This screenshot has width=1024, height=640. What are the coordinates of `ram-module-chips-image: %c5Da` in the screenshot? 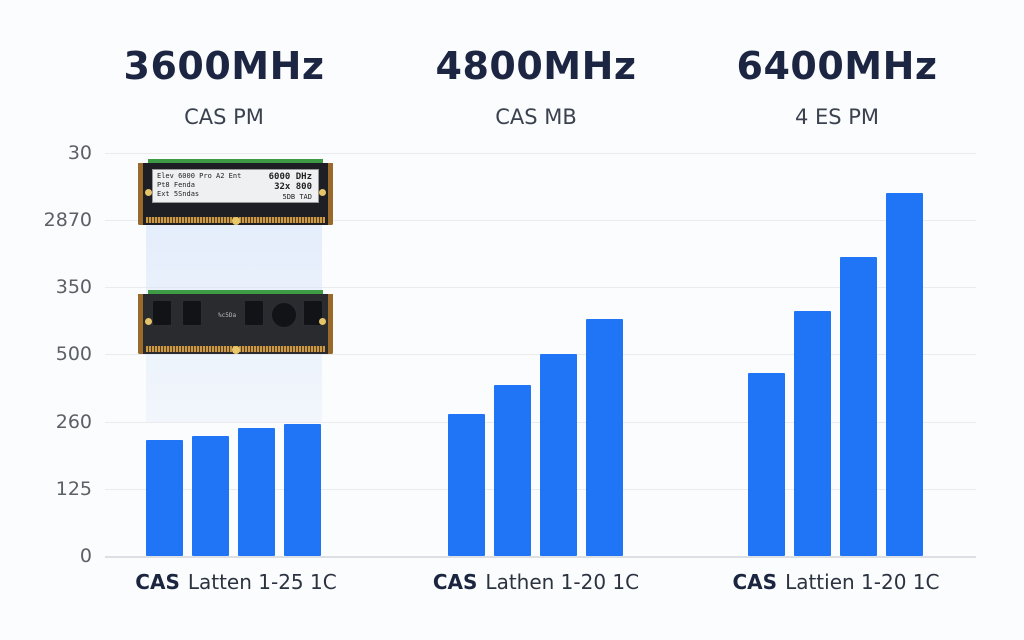 It's located at (235, 322).